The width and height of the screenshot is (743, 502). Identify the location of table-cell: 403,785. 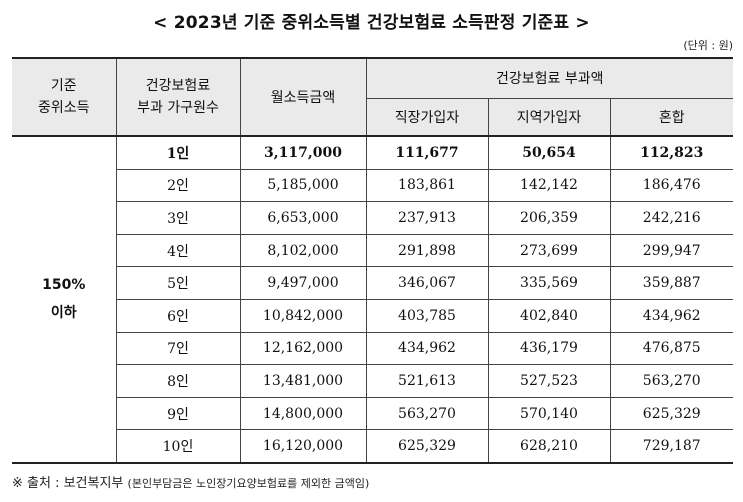
(427, 315).